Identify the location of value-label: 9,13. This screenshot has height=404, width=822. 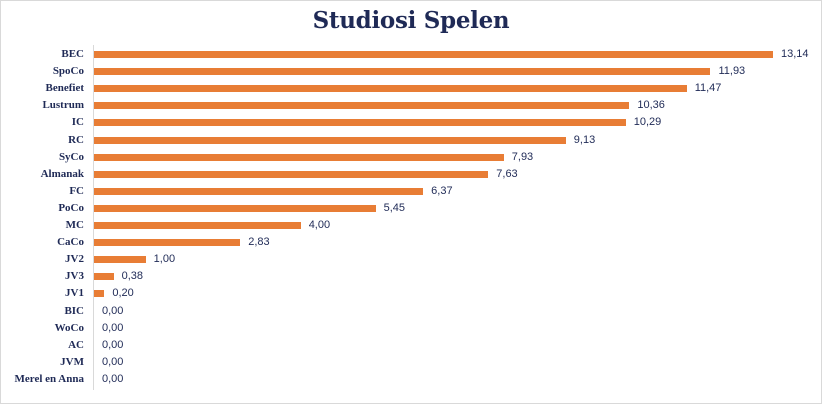
(584, 139).